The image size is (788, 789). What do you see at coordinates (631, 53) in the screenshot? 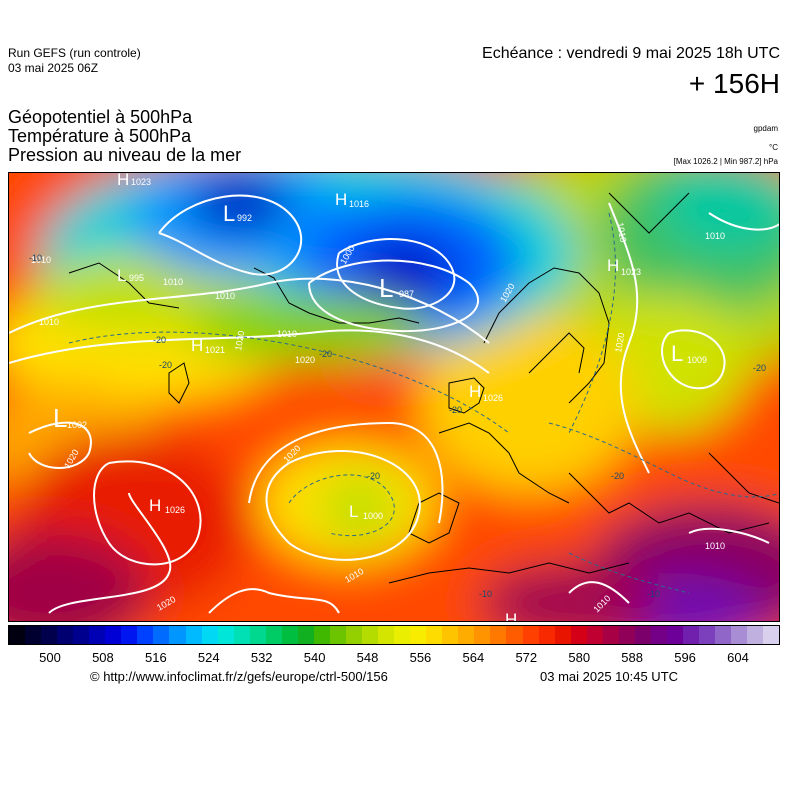
I see `forecast-valid-time: Echéance : vendredi 9 mai 2025 18h UTC` at bounding box center [631, 53].